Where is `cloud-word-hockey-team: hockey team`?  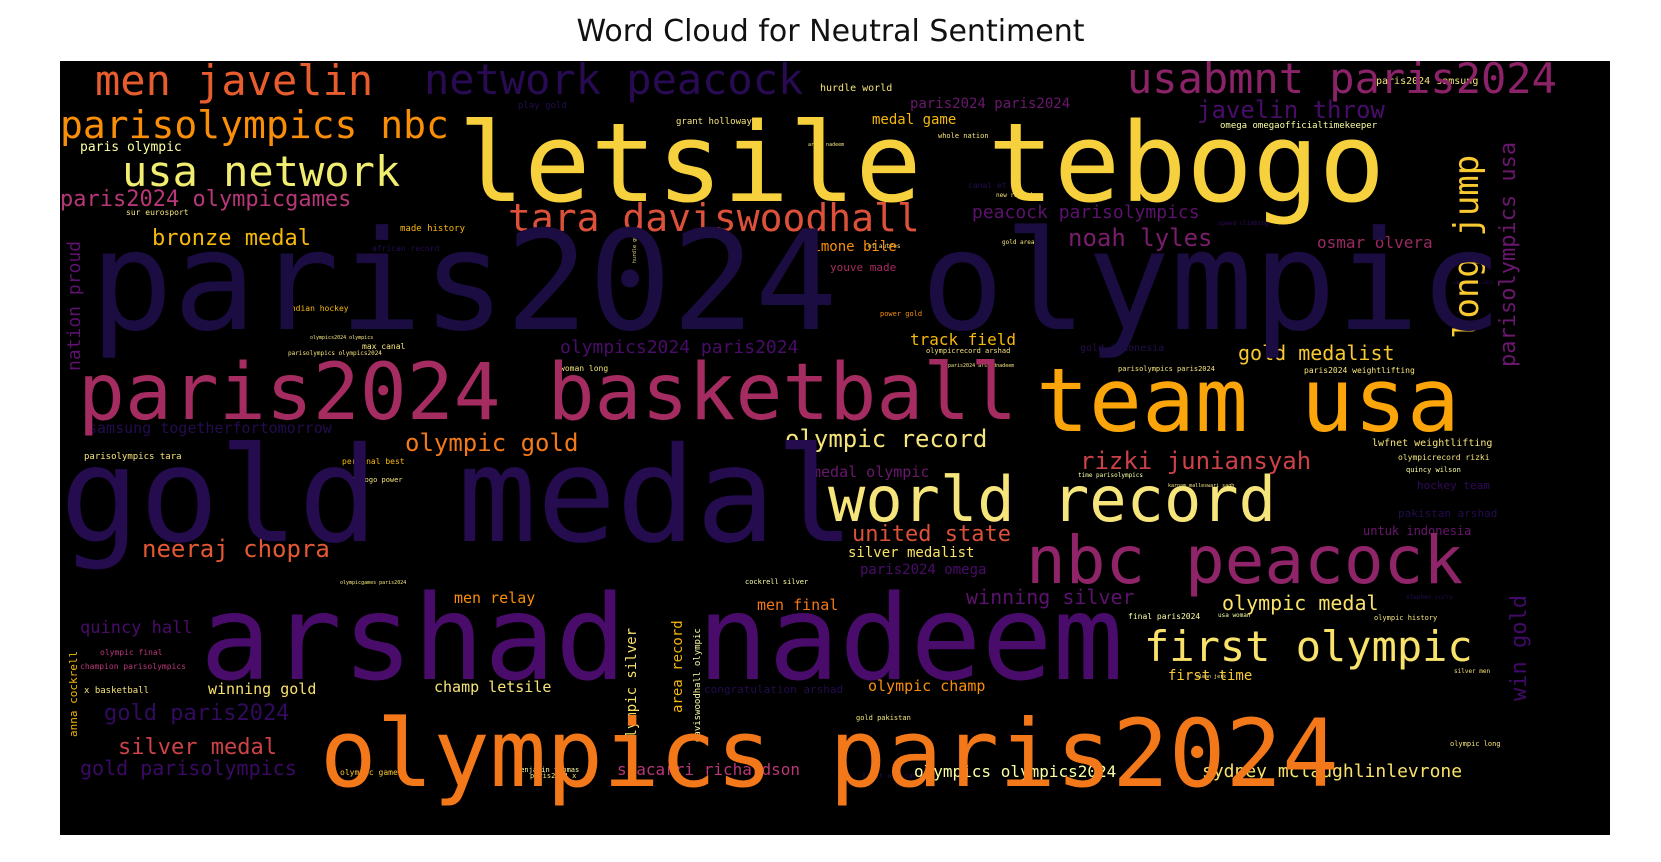 cloud-word-hockey-team: hockey team is located at coordinates (1453, 485).